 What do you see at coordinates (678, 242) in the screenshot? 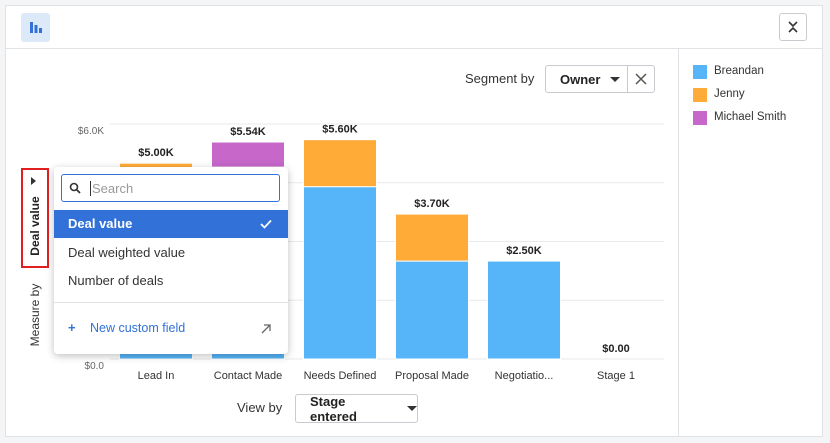
I see `legend-divider` at bounding box center [678, 242].